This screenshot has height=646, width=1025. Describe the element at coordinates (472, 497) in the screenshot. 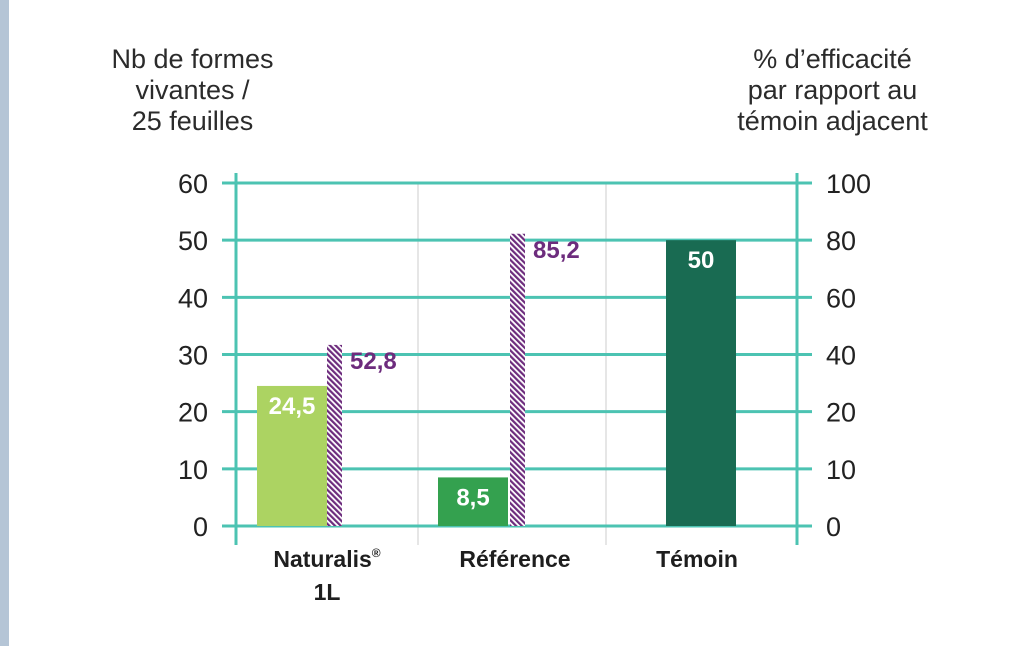

I see `data-label: 8,5` at that location.